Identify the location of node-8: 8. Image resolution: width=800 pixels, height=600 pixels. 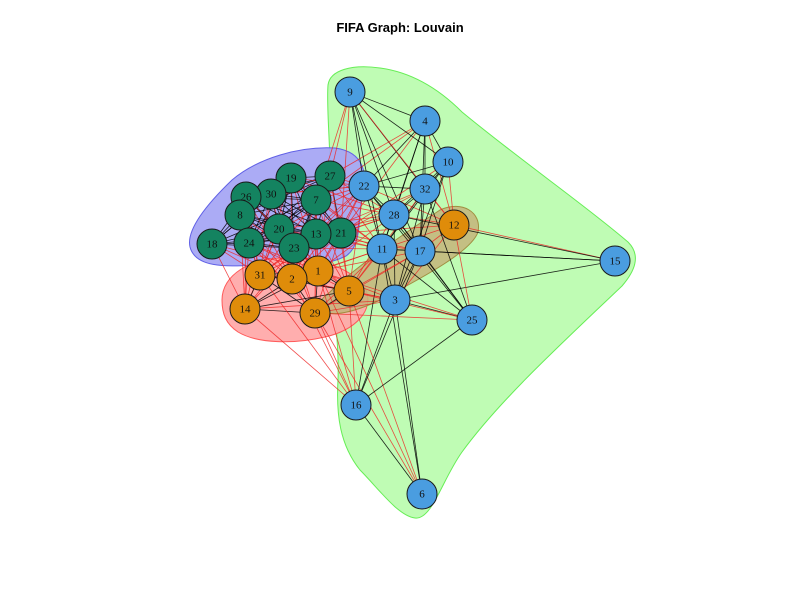
(240, 215).